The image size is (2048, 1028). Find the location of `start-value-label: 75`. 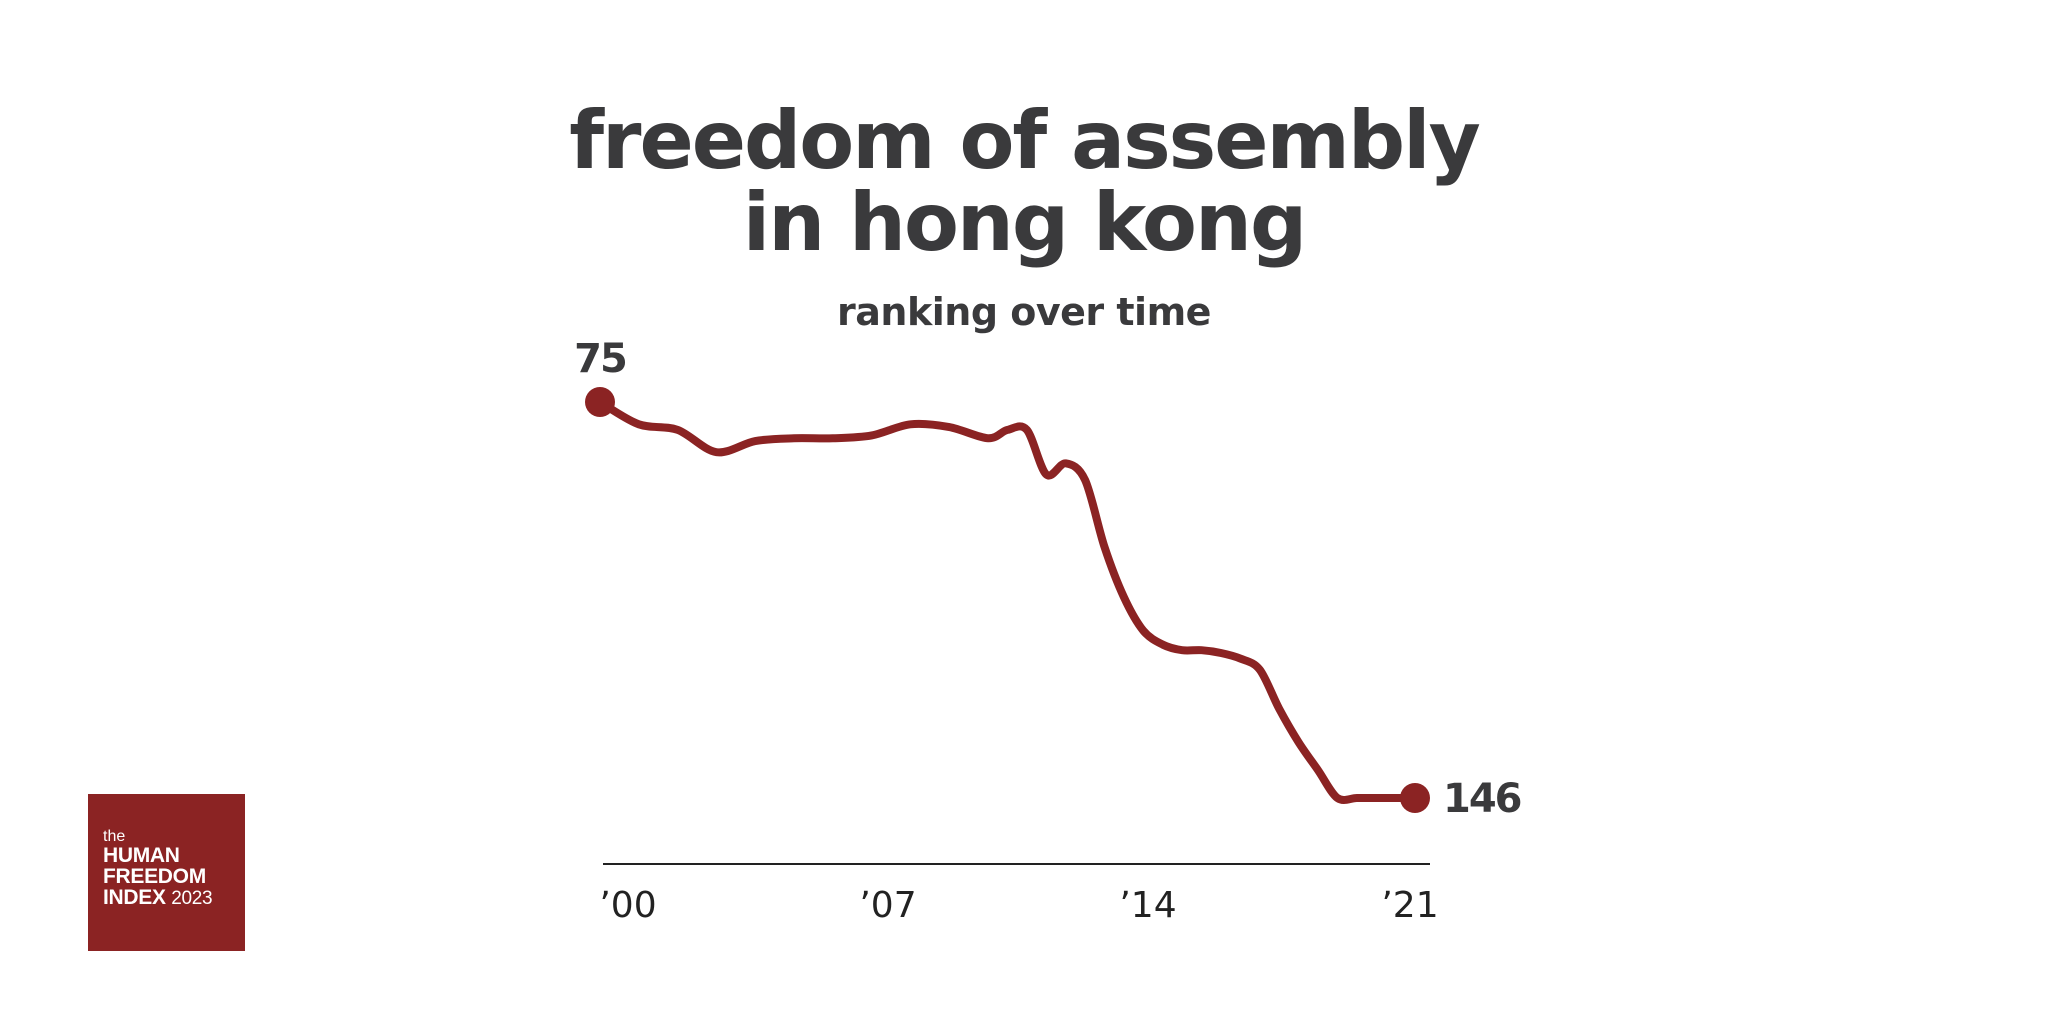

start-value-label: 75 is located at coordinates (600, 359).